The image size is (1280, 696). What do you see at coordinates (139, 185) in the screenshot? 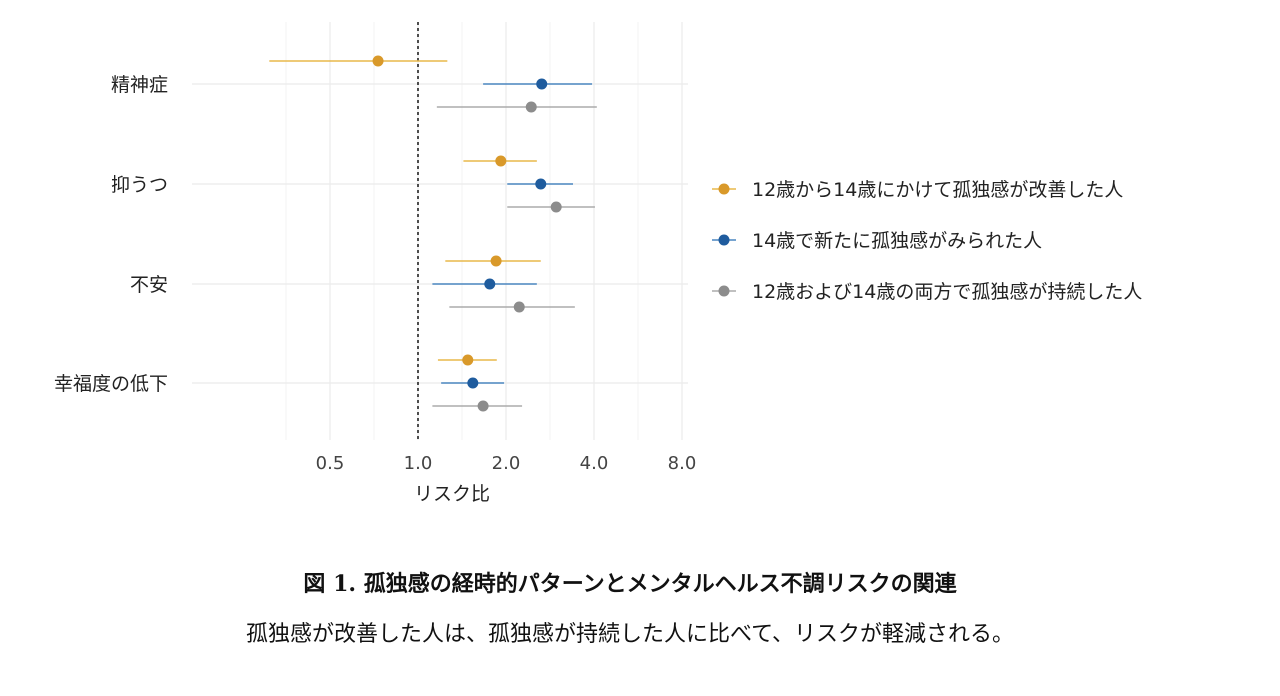
I see `category-label: 抑うつ` at bounding box center [139, 185].